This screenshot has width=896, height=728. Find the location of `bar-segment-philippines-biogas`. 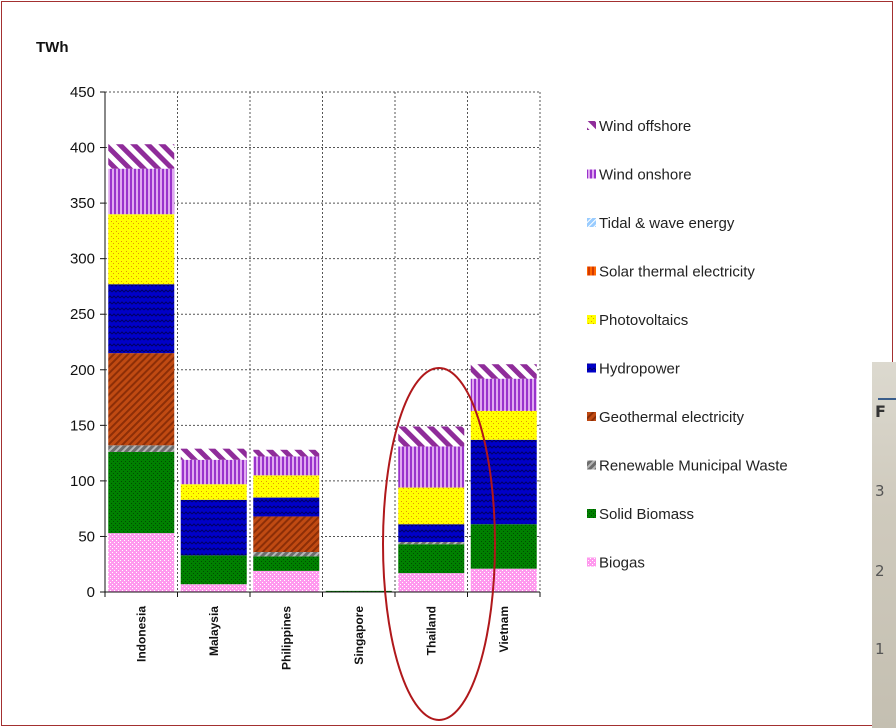

bar-segment-philippines-biogas is located at coordinates (286, 581).